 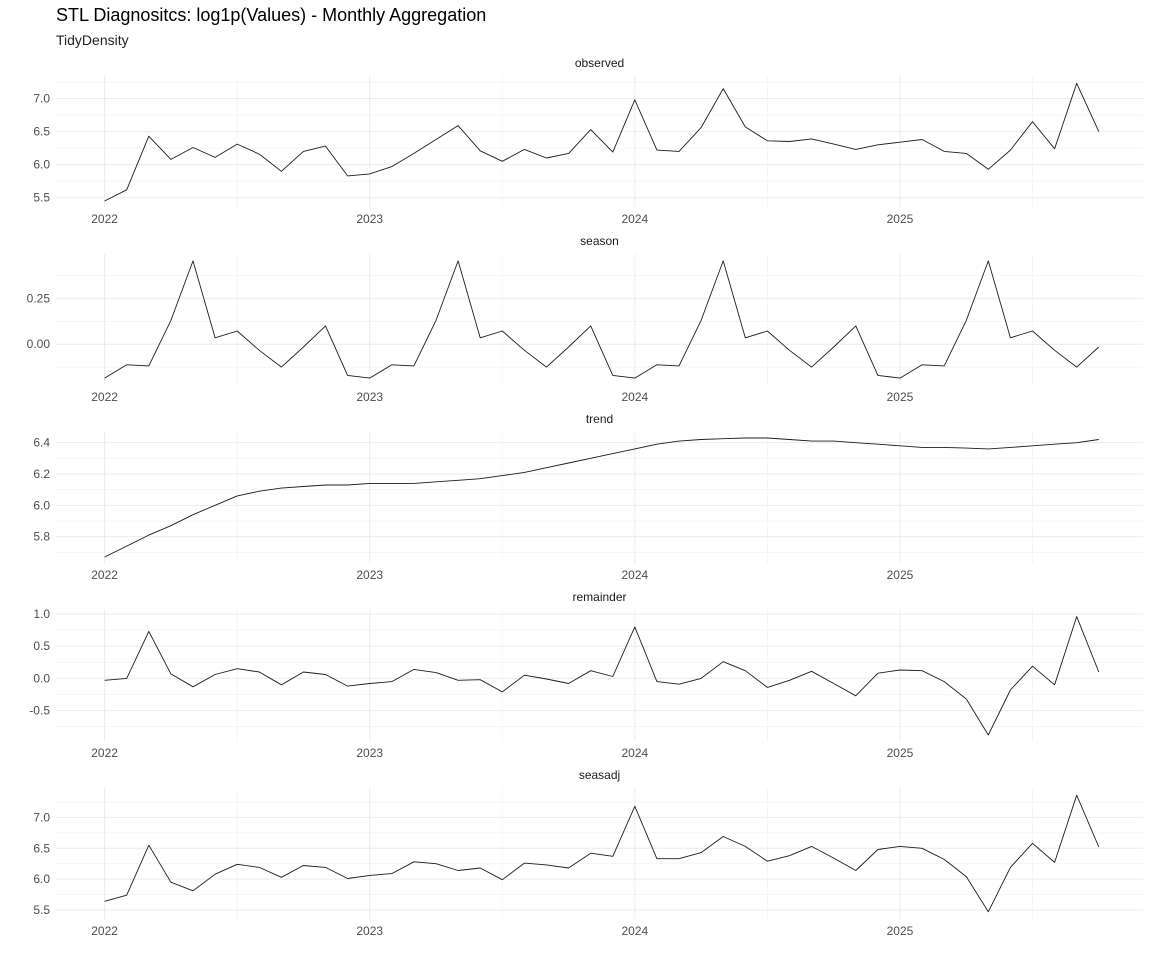 I want to click on series-line-observed, so click(x=602, y=142).